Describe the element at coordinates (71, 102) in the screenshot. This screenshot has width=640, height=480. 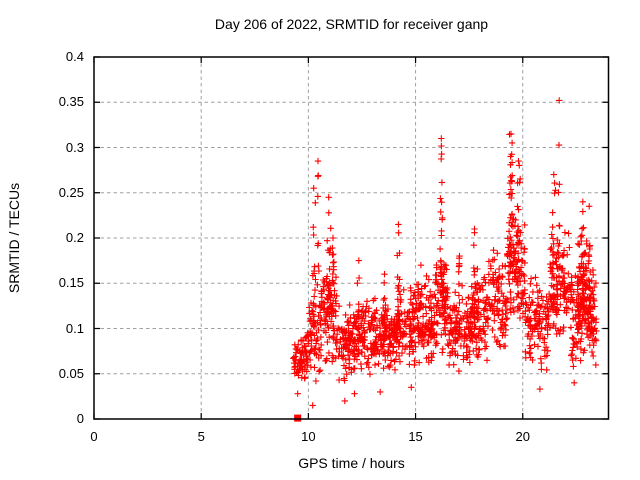
I see `y-tick-label: 0.35` at that location.